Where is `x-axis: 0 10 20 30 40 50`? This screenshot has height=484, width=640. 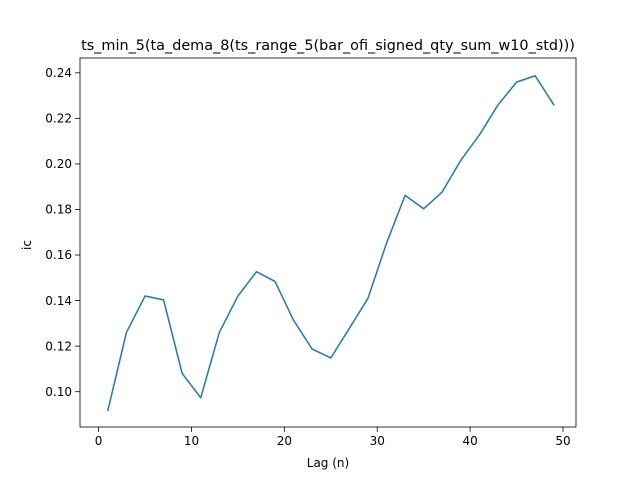
x-axis: 0 10 20 30 40 50 is located at coordinates (333, 437).